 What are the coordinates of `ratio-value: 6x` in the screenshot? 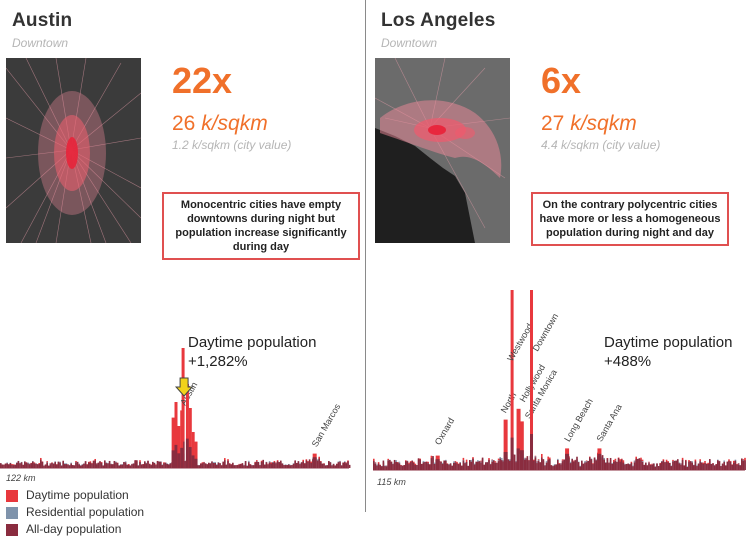 It's located at (561, 80).